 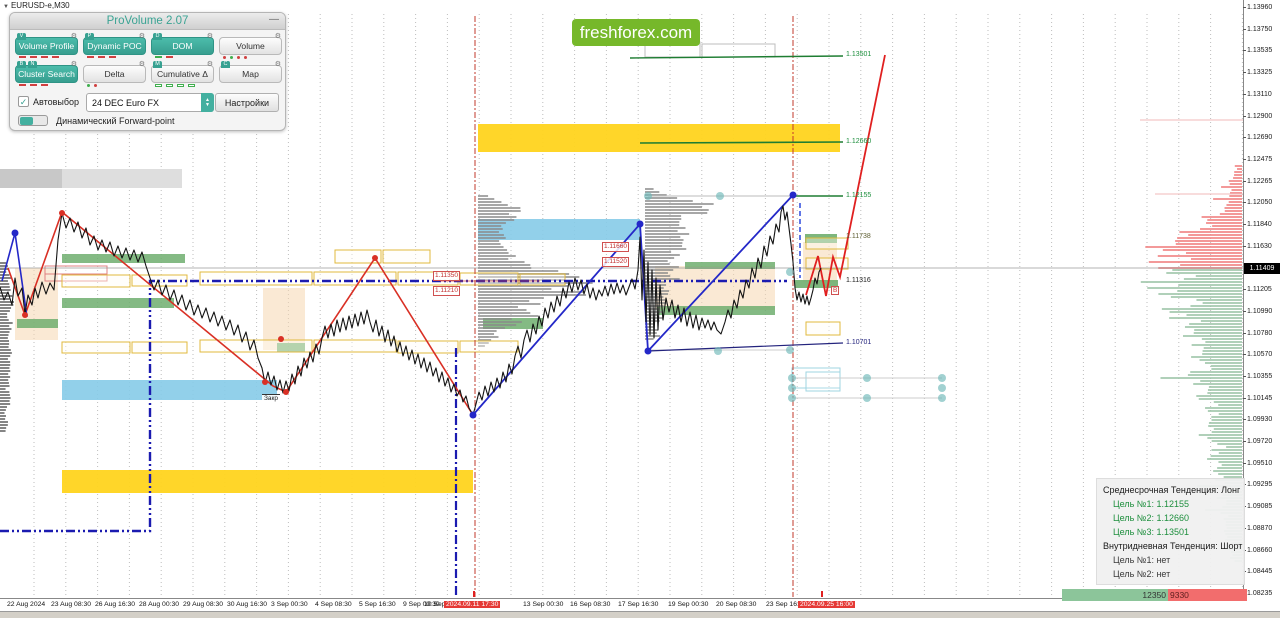 I want to click on price-tick-label: 1.11205, so click(x=1257, y=290).